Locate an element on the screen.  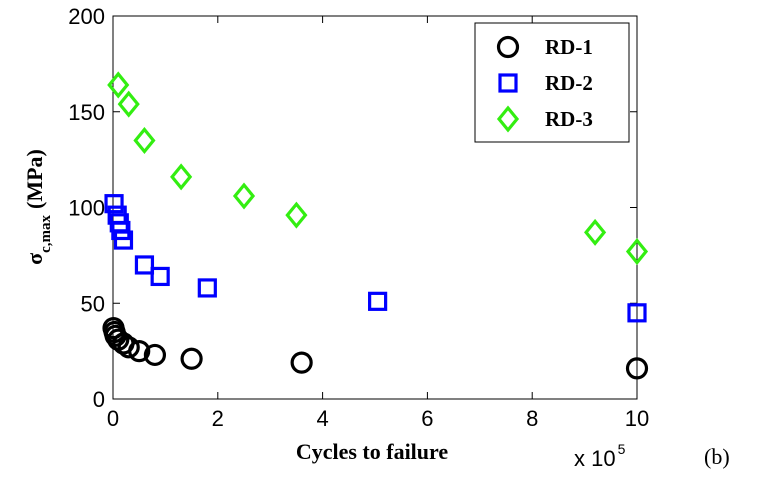
x-axis-multiplier: x 10 5 is located at coordinates (600, 456).